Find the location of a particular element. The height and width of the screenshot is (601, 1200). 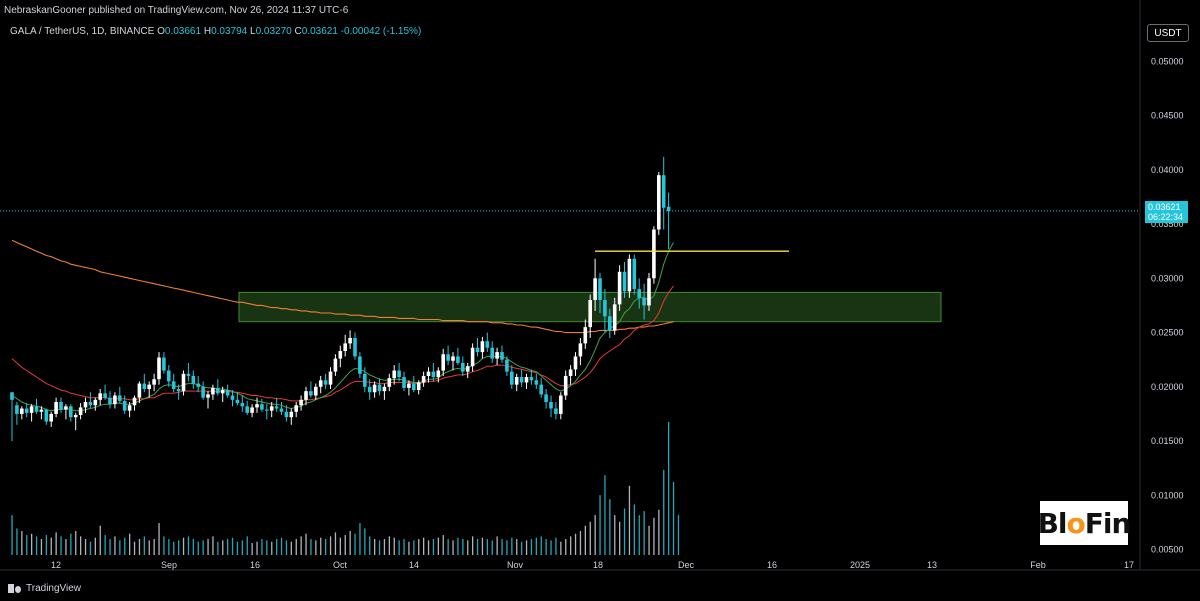

close-label: C is located at coordinates (298, 31).